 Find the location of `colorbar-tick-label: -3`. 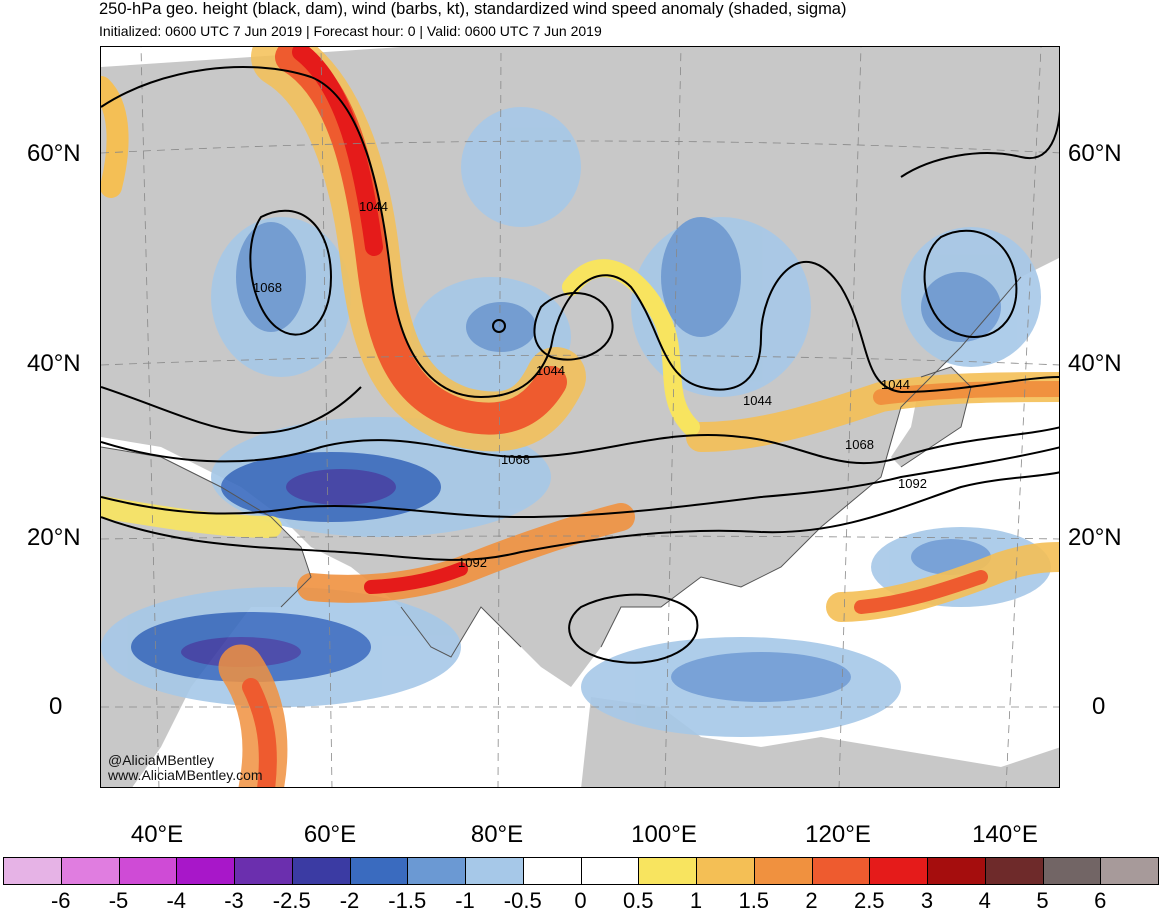

colorbar-tick-label: -3 is located at coordinates (234, 900).